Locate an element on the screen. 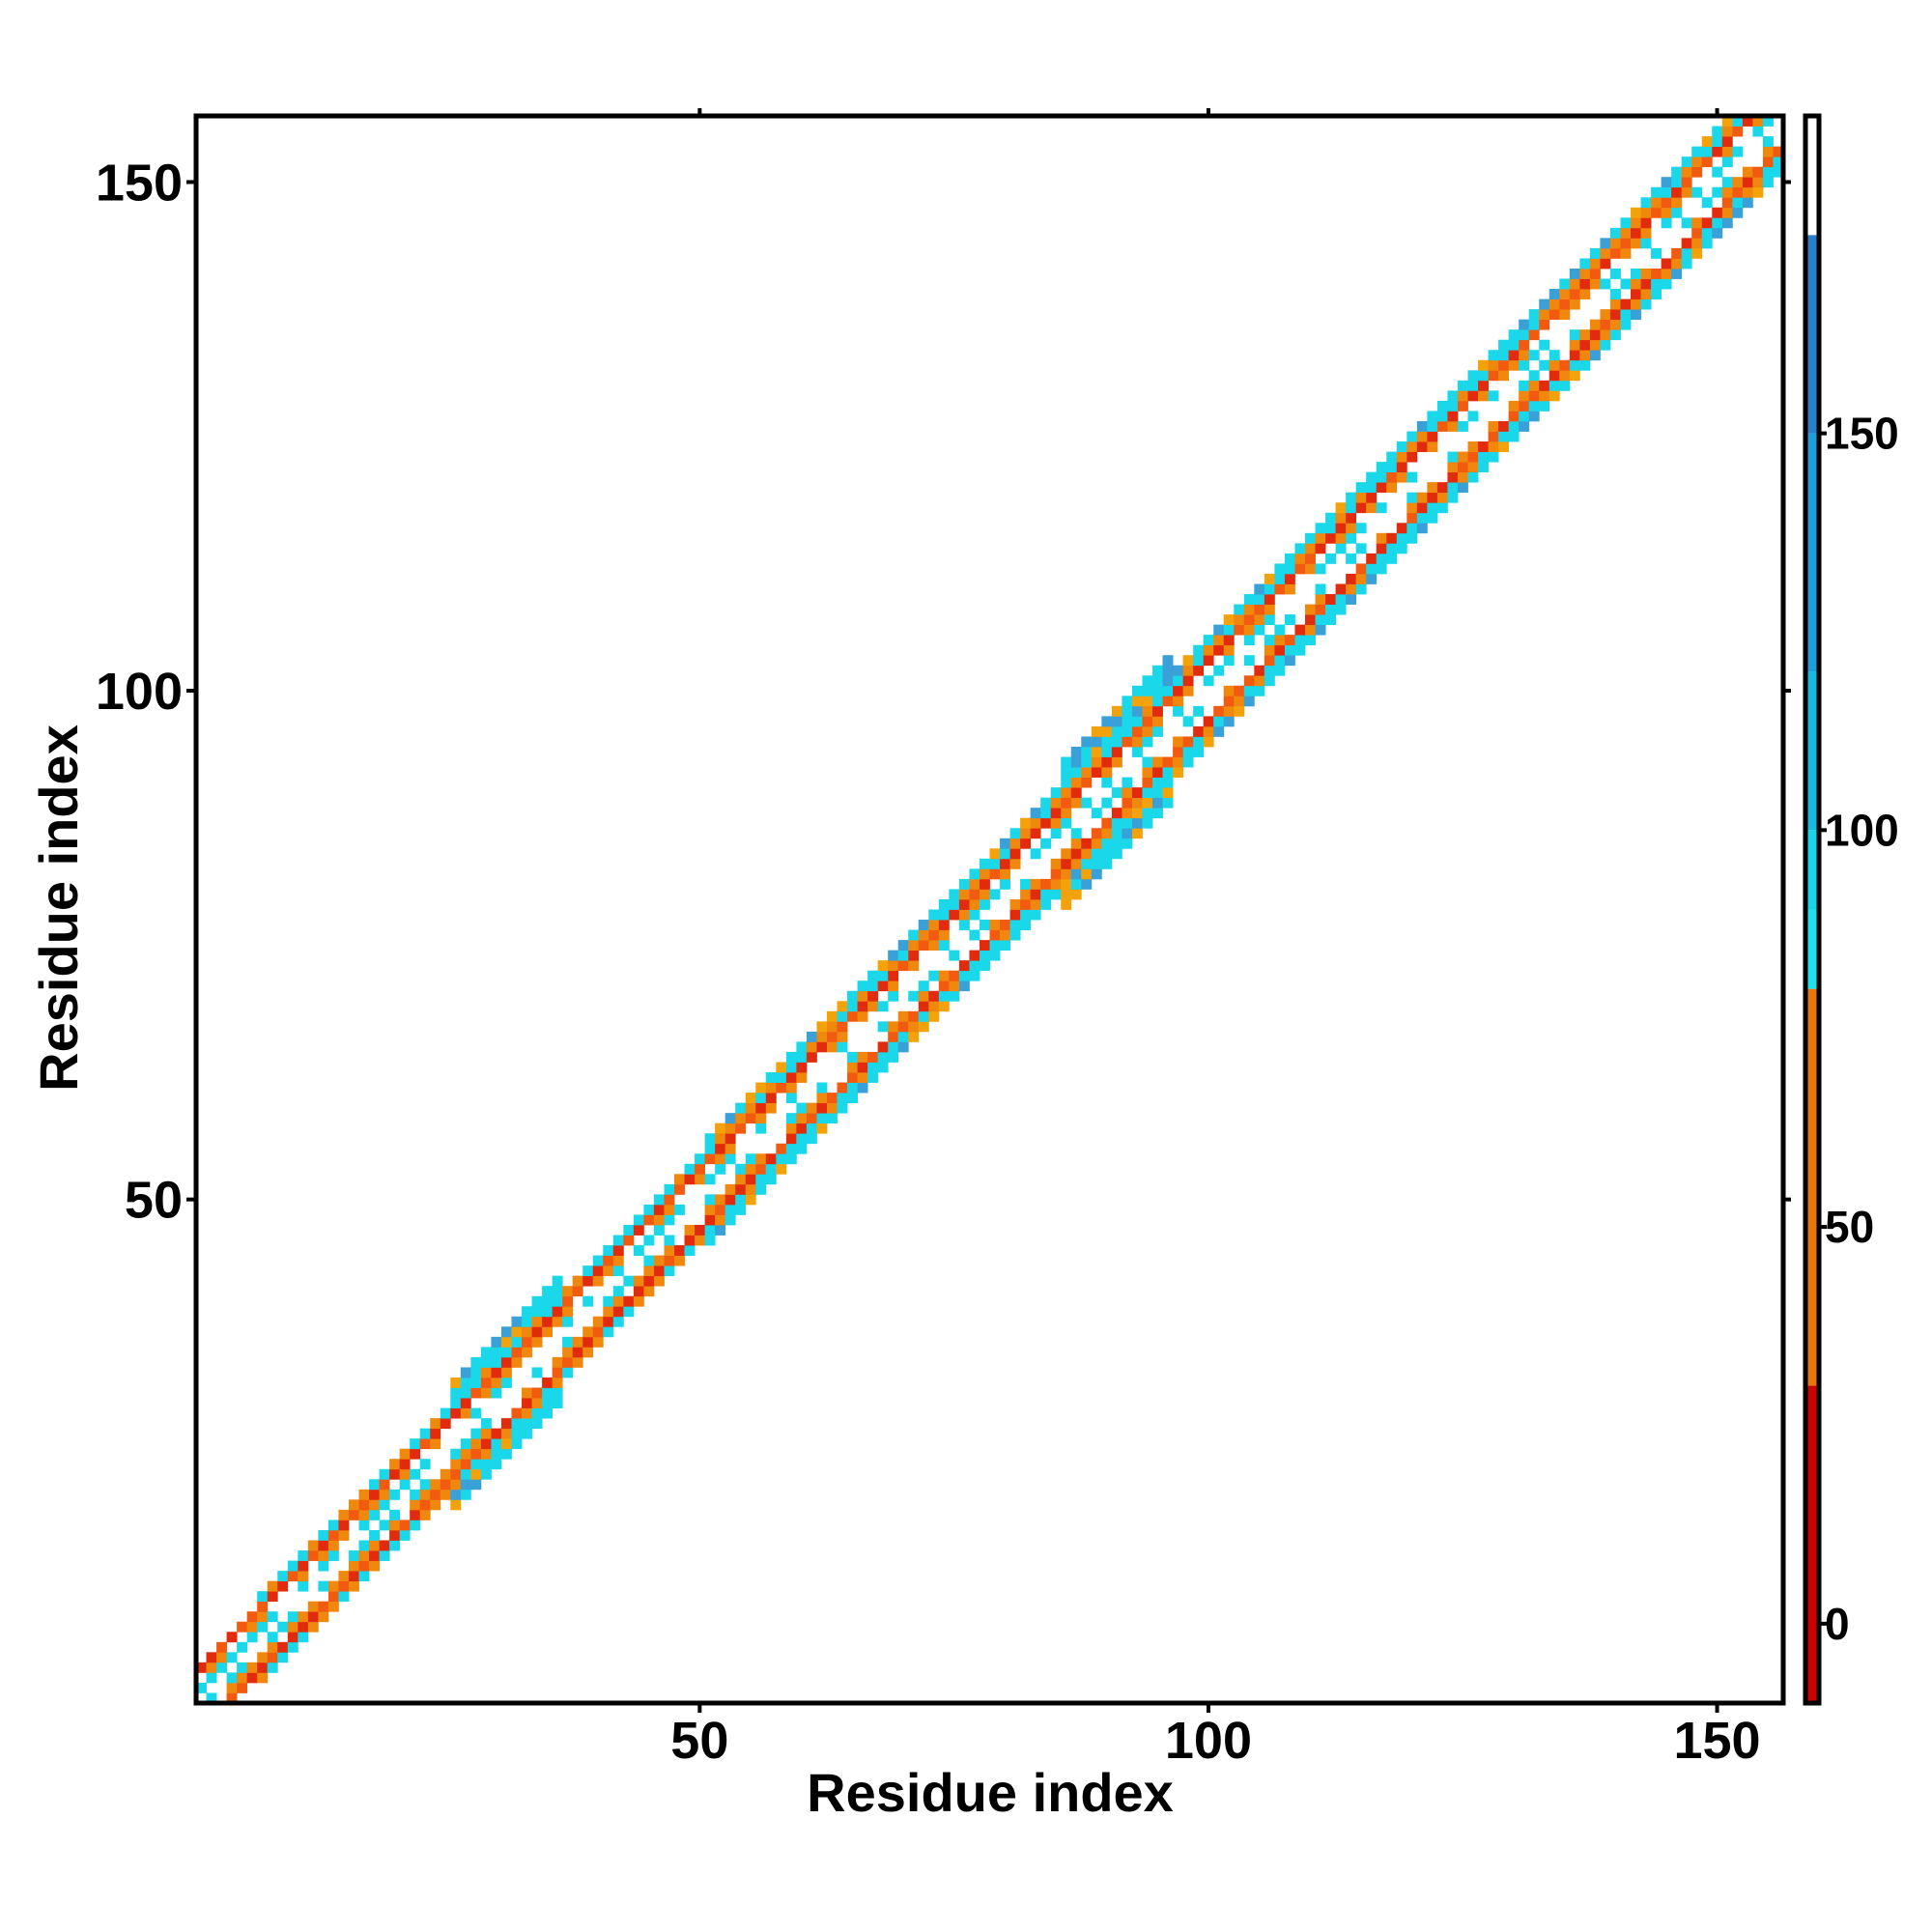 The width and height of the screenshot is (1932, 1932). y-axis-title: Residue index is located at coordinates (58, 908).